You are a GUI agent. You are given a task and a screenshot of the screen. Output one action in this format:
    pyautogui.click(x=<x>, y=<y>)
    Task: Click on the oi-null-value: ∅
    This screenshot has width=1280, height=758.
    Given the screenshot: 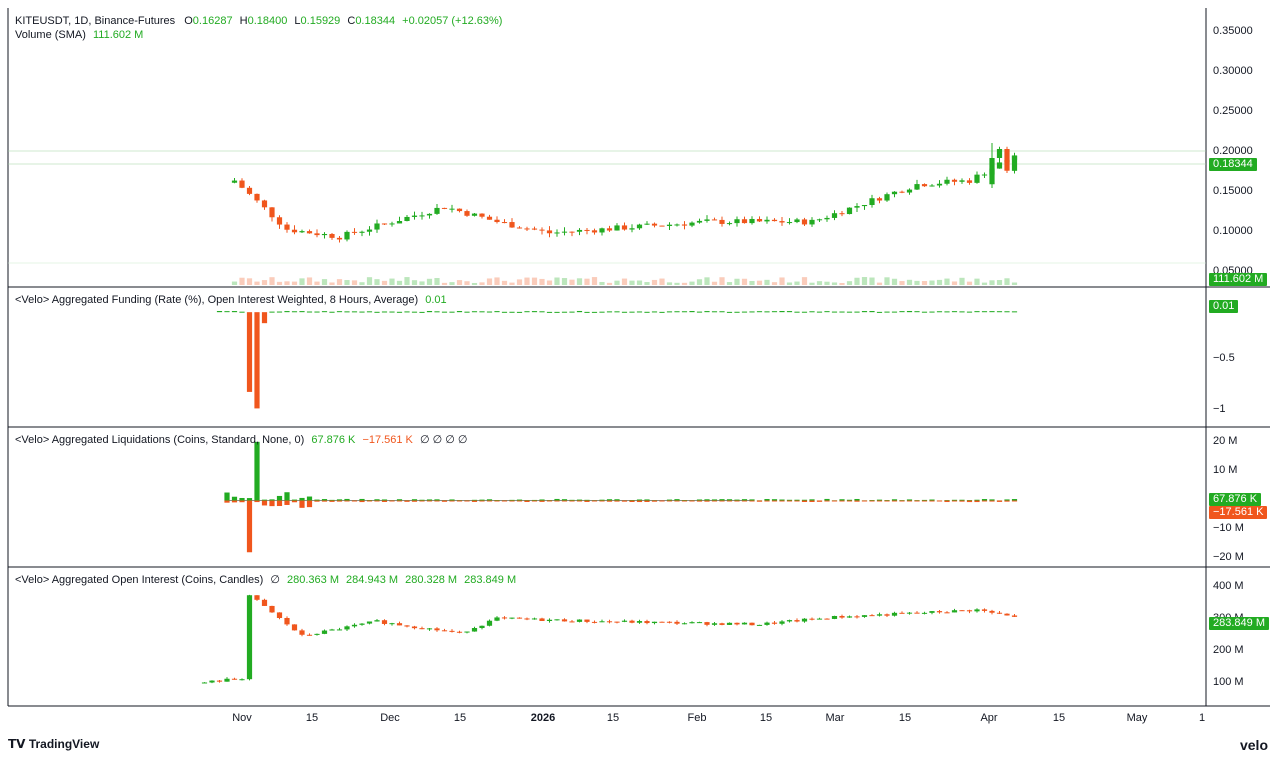 What is the action you would take?
    pyautogui.click(x=275, y=580)
    